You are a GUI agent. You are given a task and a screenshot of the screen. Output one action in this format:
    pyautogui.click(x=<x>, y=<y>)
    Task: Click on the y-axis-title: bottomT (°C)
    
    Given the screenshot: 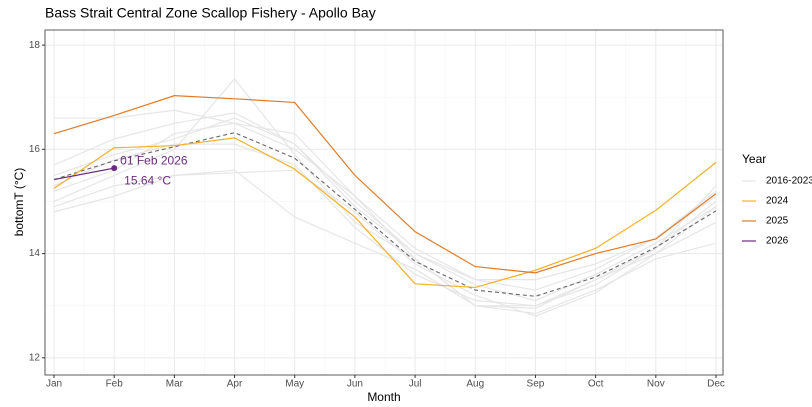 What is the action you would take?
    pyautogui.click(x=19, y=202)
    